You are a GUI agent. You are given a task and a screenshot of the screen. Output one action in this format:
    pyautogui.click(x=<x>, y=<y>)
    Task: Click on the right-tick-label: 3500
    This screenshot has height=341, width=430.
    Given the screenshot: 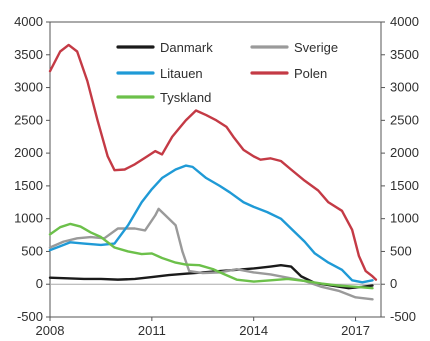 What is the action you would take?
    pyautogui.click(x=404, y=54)
    